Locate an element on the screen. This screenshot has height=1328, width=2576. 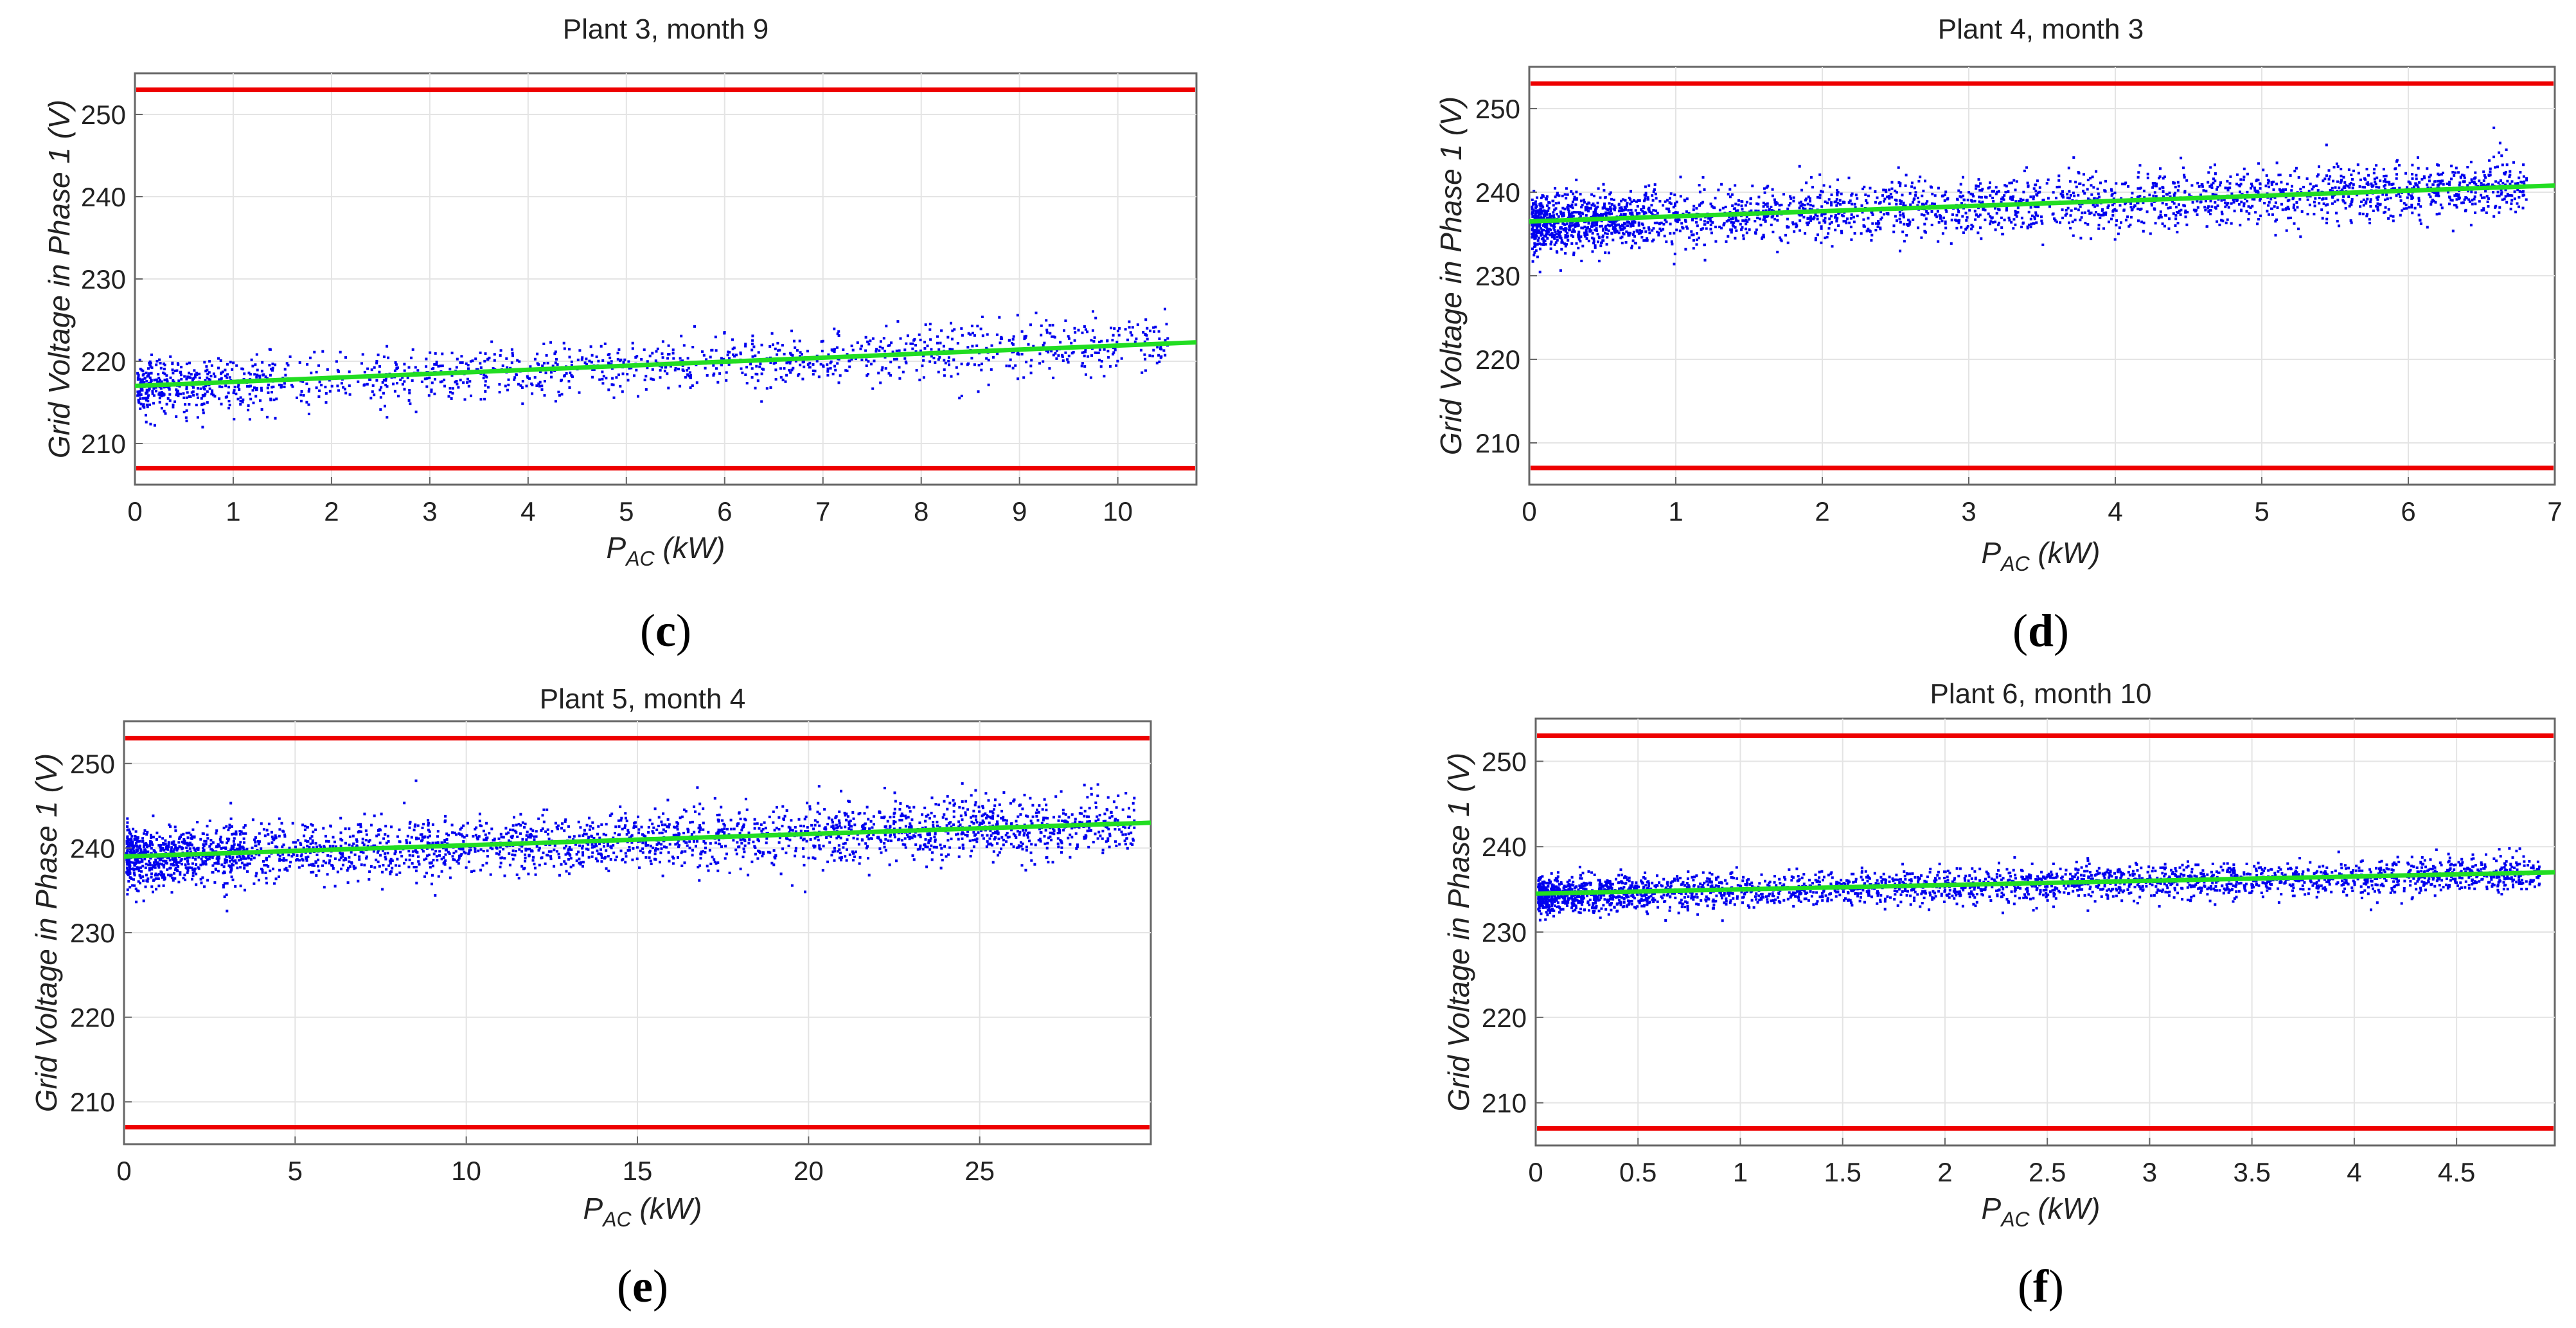
panel-c-x-tick-label-9: 9 is located at coordinates (1020, 511).